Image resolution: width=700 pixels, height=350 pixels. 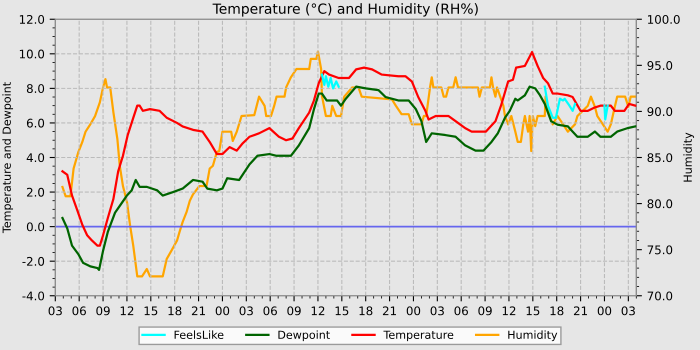 What do you see at coordinates (35, 227) in the screenshot?
I see `y-tick-label: 0.0` at bounding box center [35, 227].